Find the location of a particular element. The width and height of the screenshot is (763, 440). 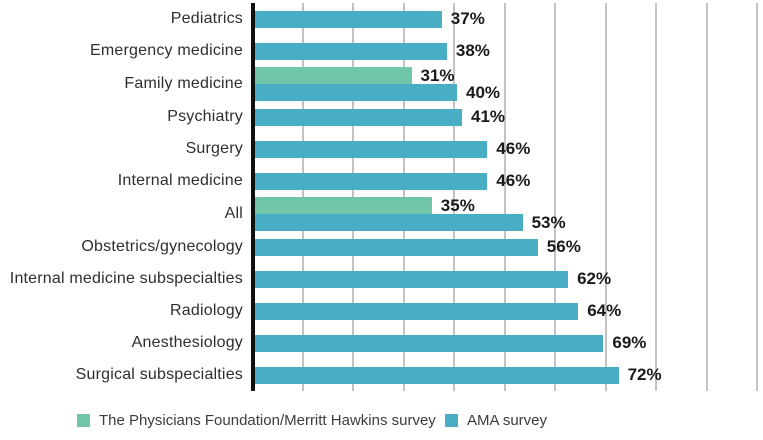

category-label: Radiology is located at coordinates (206, 311).